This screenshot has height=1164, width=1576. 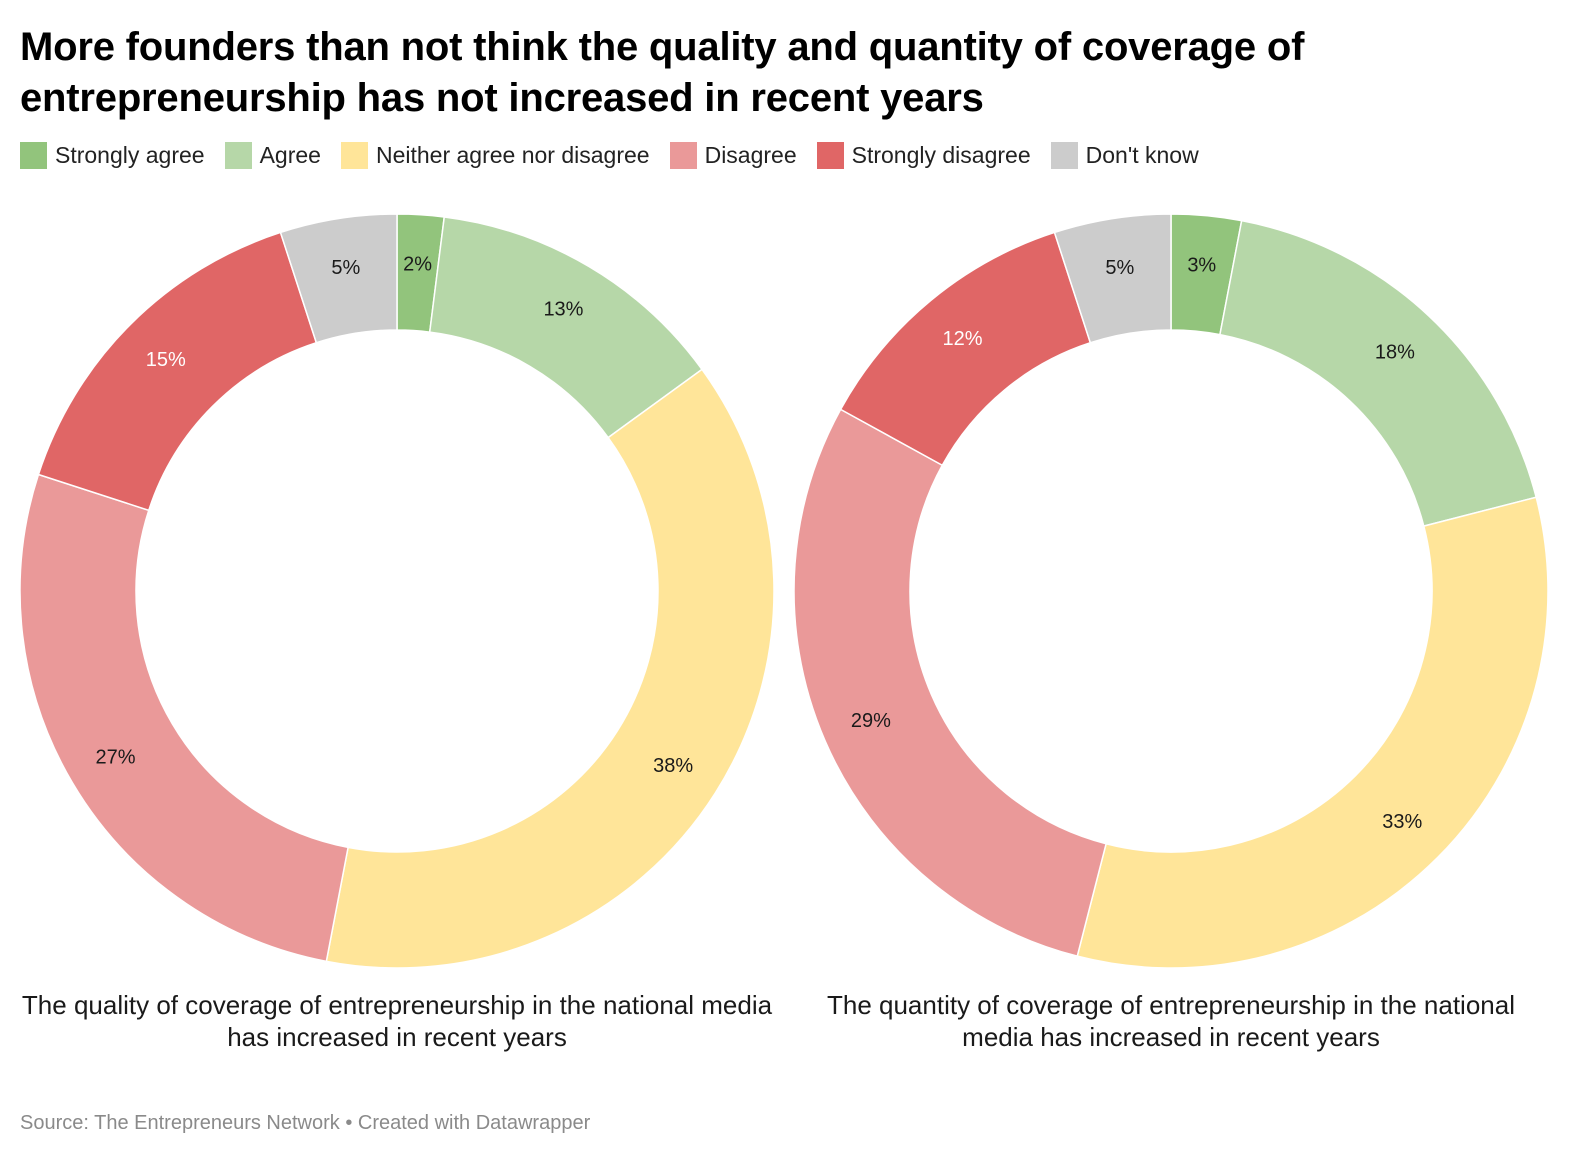 I want to click on legend-label: Agree, so click(x=290, y=155).